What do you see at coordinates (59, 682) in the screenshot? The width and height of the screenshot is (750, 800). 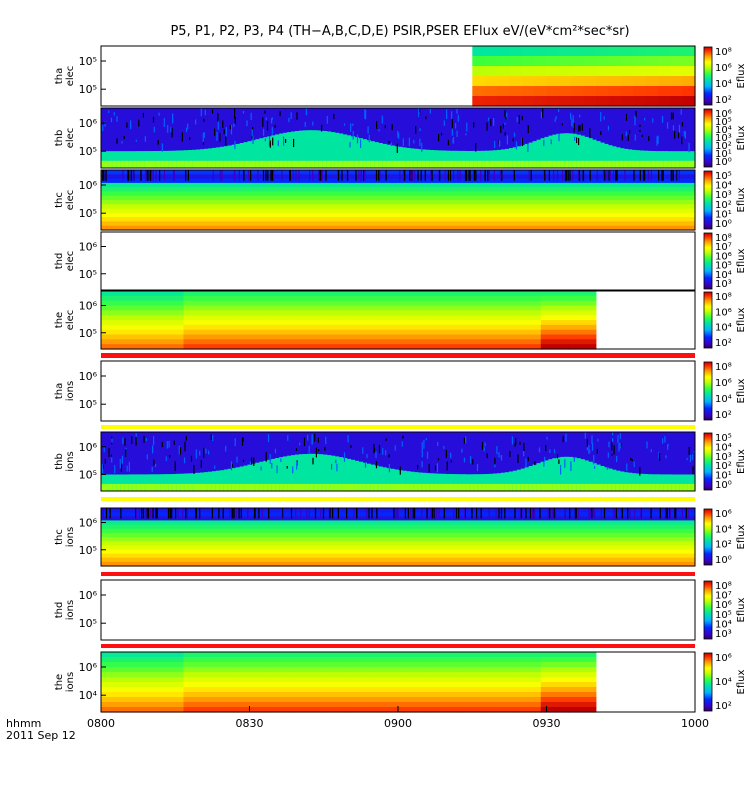 I see `y-axis-label: the` at bounding box center [59, 682].